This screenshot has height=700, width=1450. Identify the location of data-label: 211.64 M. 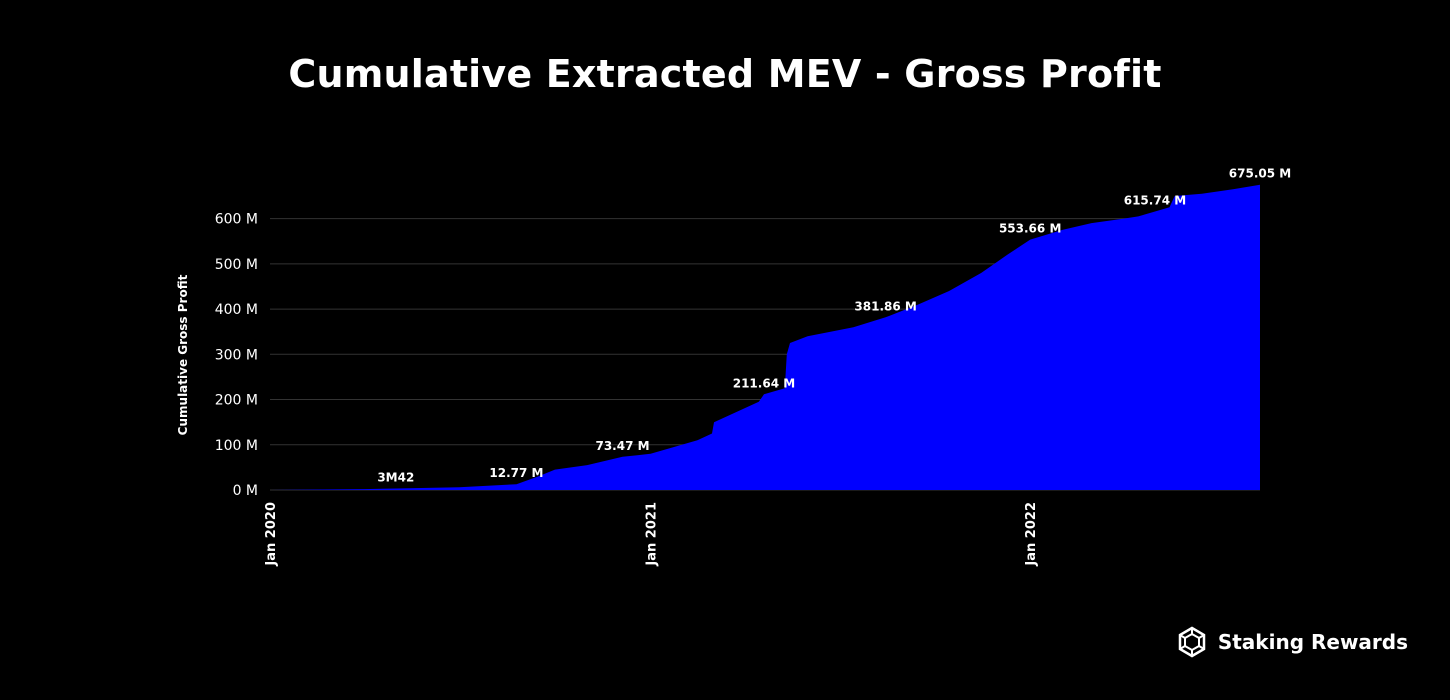
(764, 383).